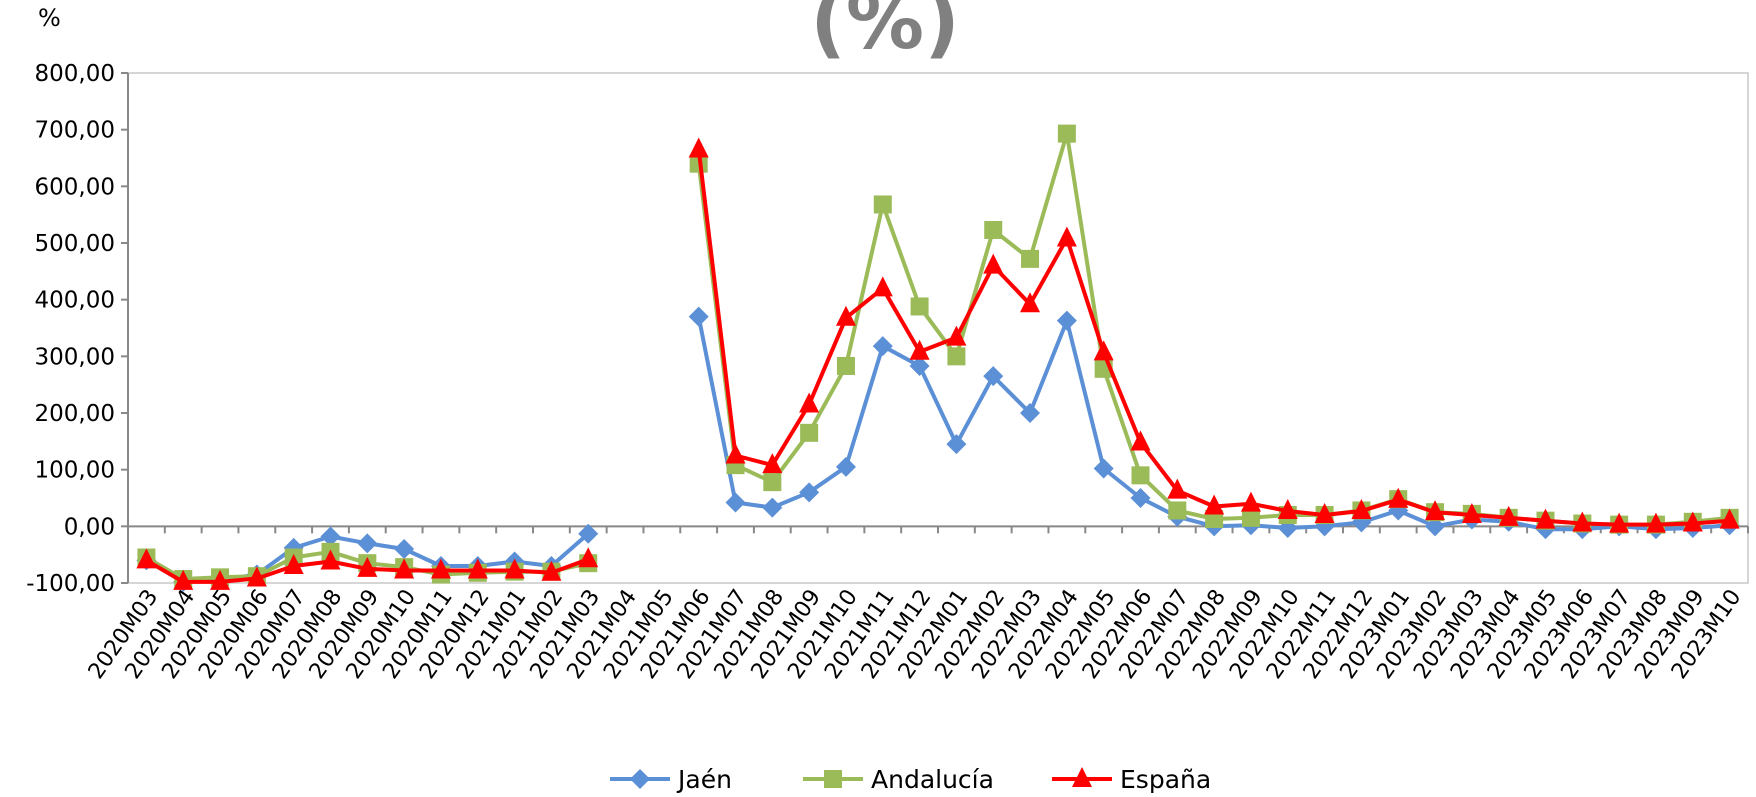  Describe the element at coordinates (75, 301) in the screenshot. I see `y-tick-label: 400,00` at that location.